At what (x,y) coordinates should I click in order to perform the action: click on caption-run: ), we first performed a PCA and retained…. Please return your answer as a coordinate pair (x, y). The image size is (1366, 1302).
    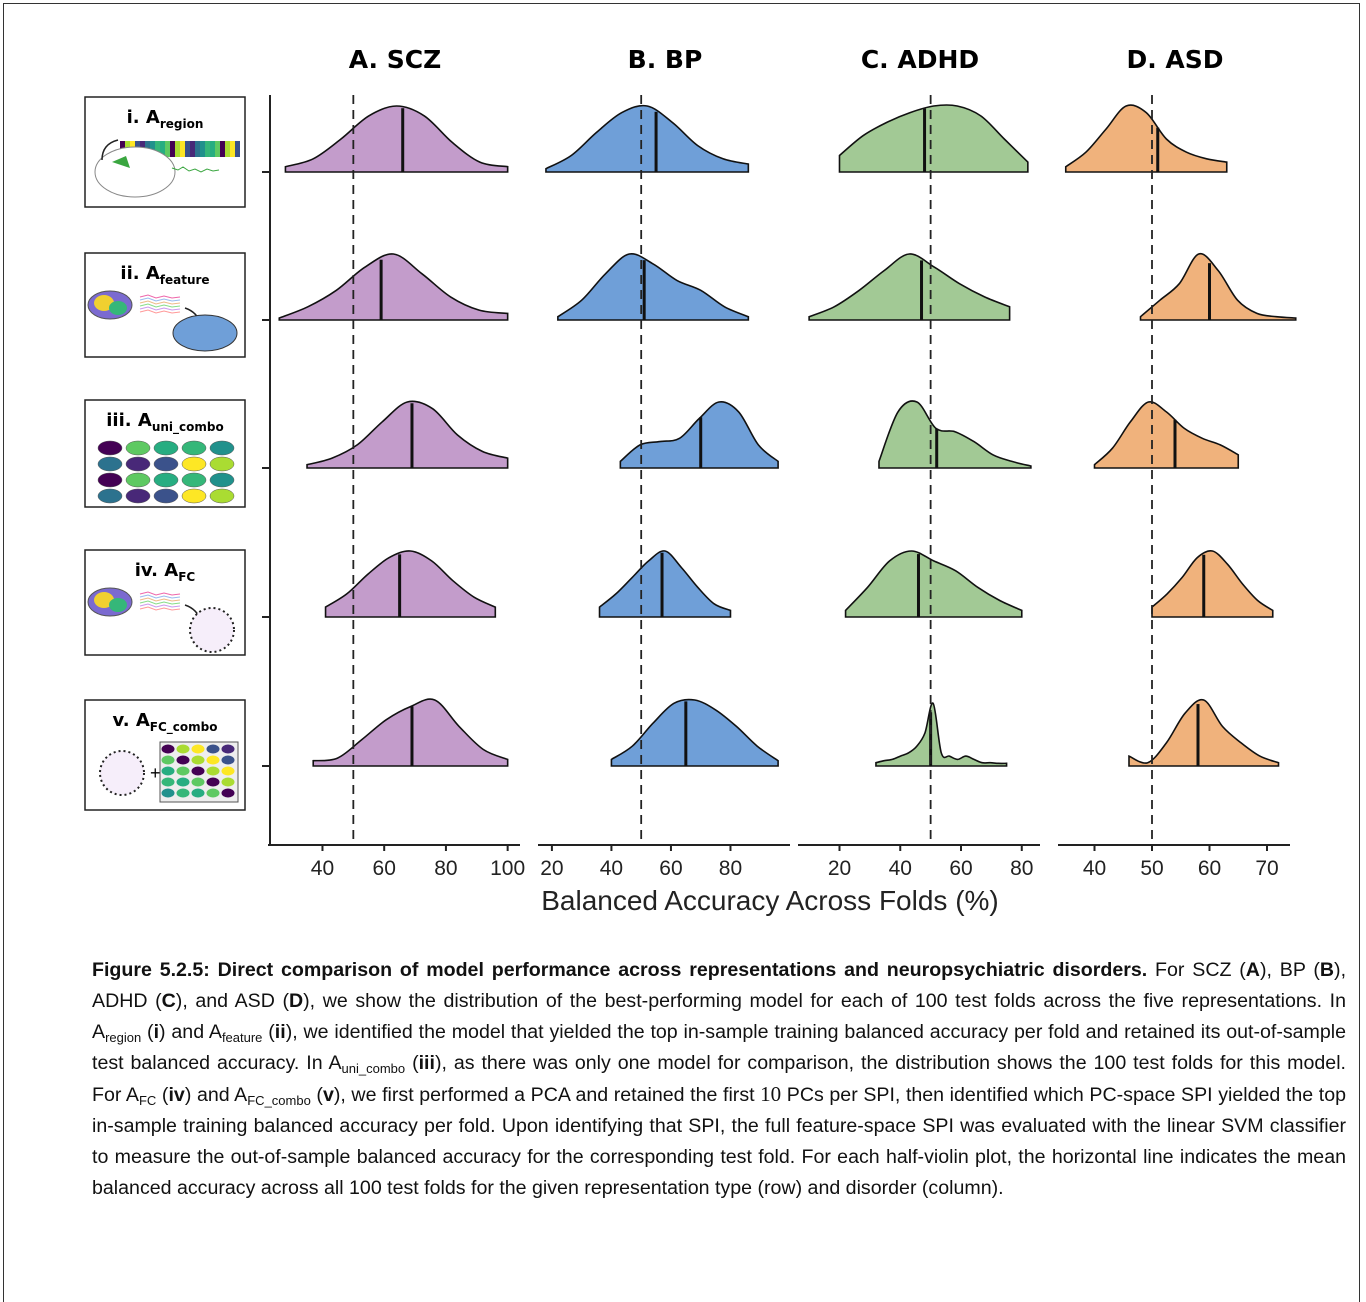
    Looking at the image, I should click on (547, 1095).